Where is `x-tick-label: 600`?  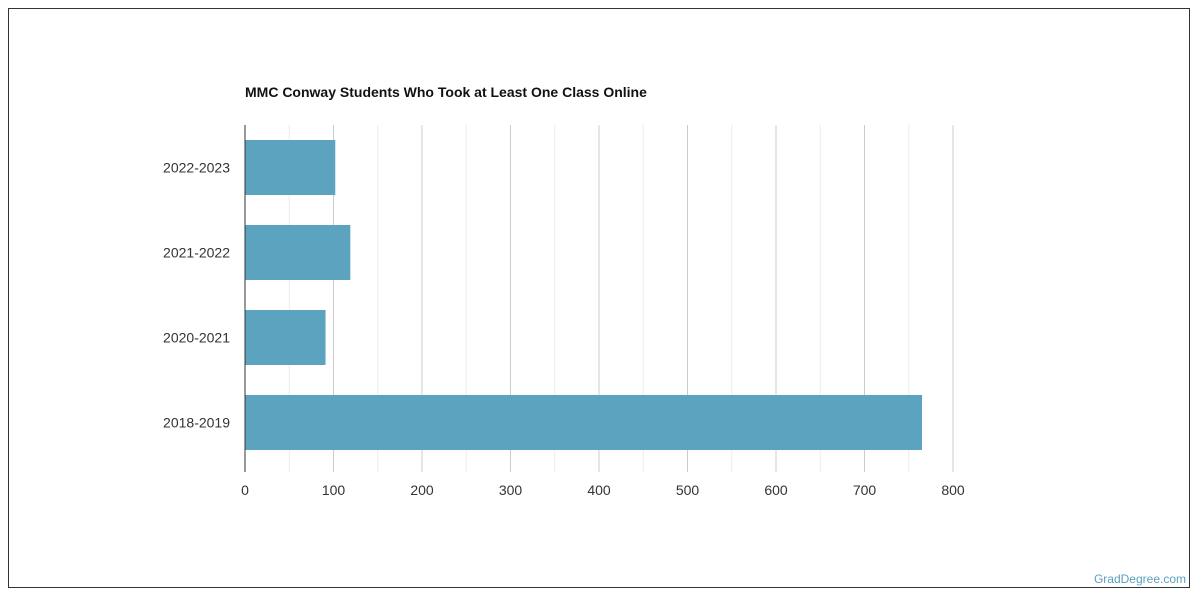
x-tick-label: 600 is located at coordinates (776, 490).